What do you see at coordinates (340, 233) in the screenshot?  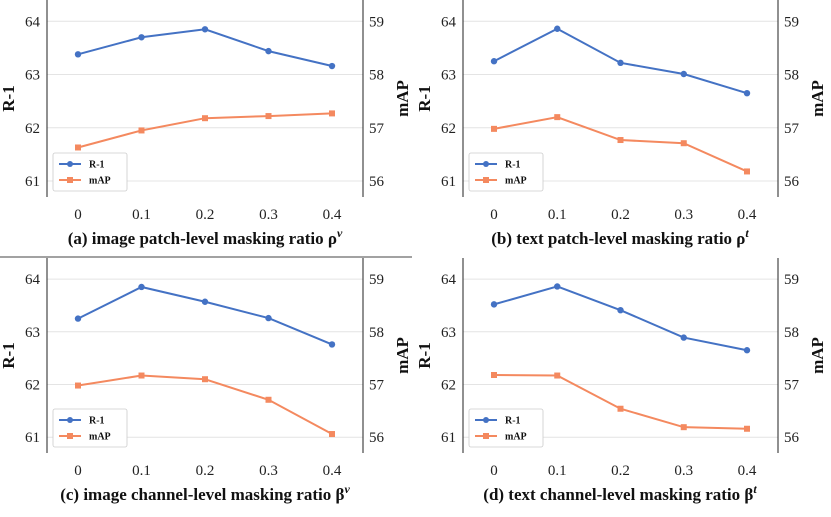 I see `caption-superscript: v` at bounding box center [340, 233].